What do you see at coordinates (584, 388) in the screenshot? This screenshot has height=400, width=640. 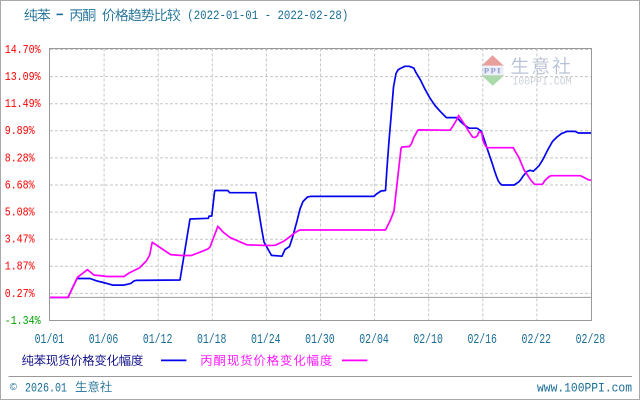 I see `svg-text: www.100PPI.com` at bounding box center [584, 388].